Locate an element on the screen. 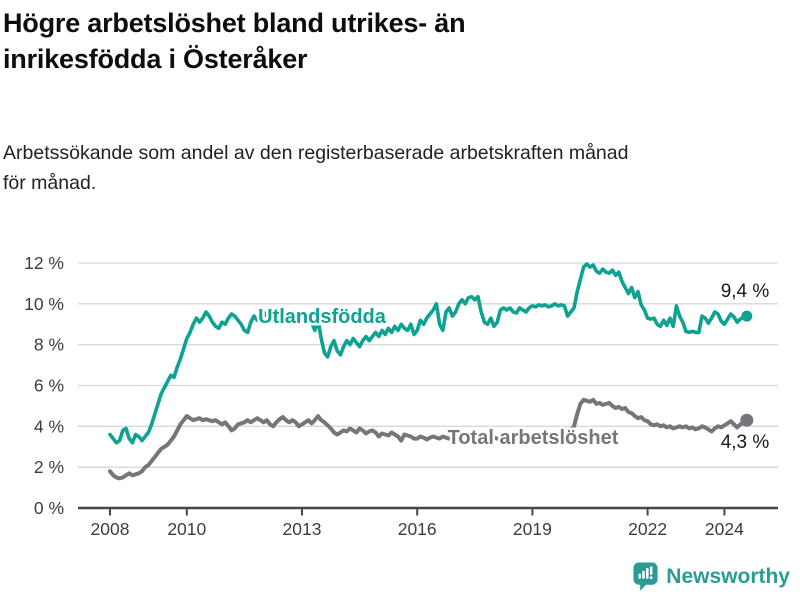  series-label-total-arbetsloshet: Total arbetslöshet is located at coordinates (533, 438).